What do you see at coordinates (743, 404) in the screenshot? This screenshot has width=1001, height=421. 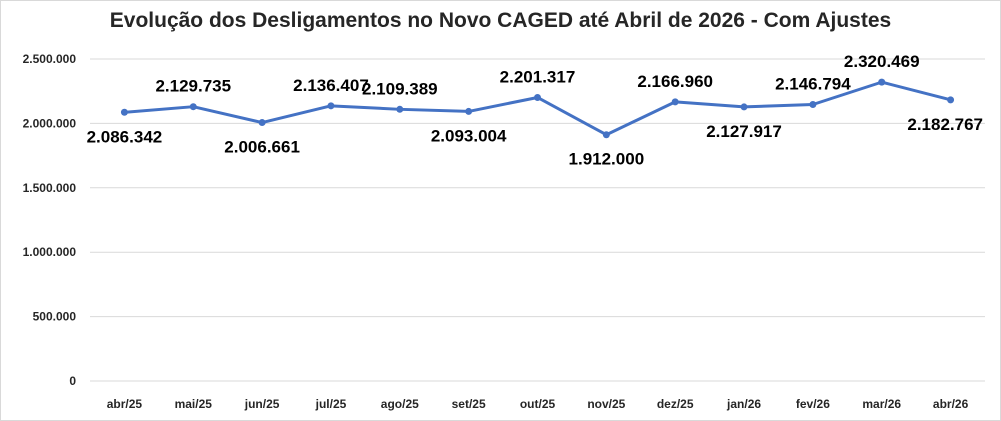 I see `x-tick-label: jan/26` at bounding box center [743, 404].